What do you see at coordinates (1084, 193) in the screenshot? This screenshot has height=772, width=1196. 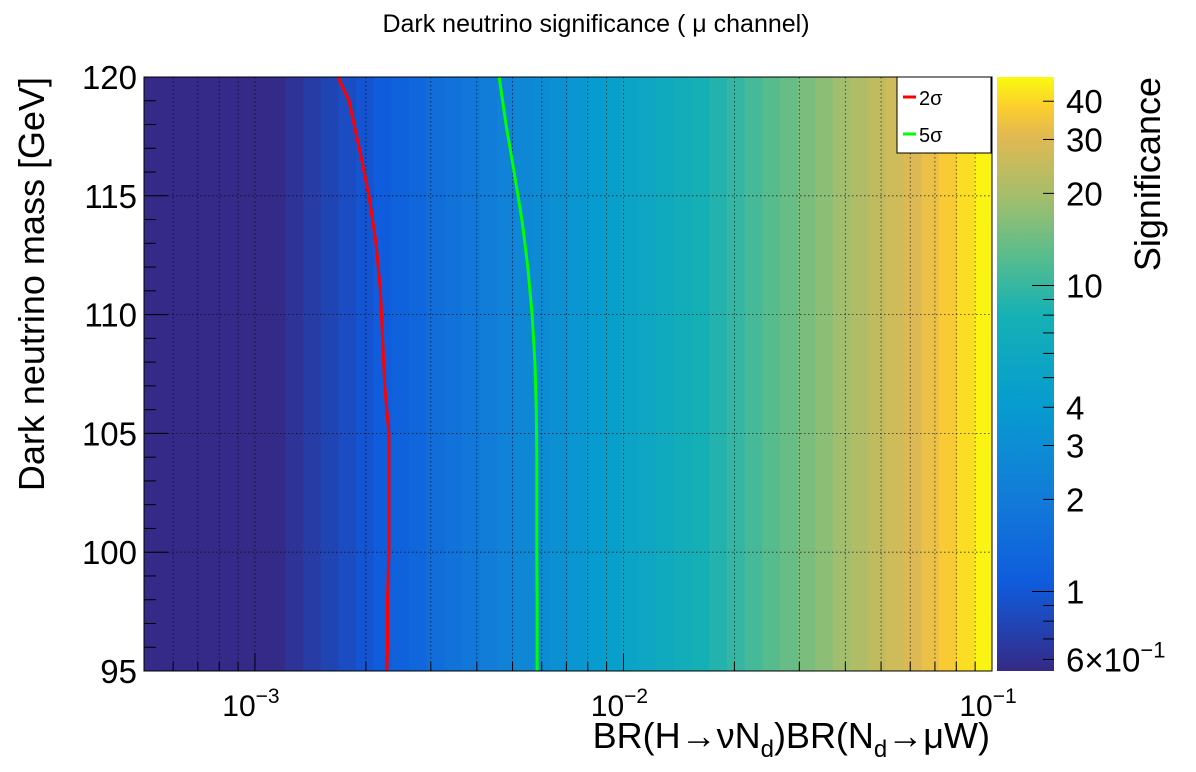 I see `colorbar-tick-label: 20` at bounding box center [1084, 193].